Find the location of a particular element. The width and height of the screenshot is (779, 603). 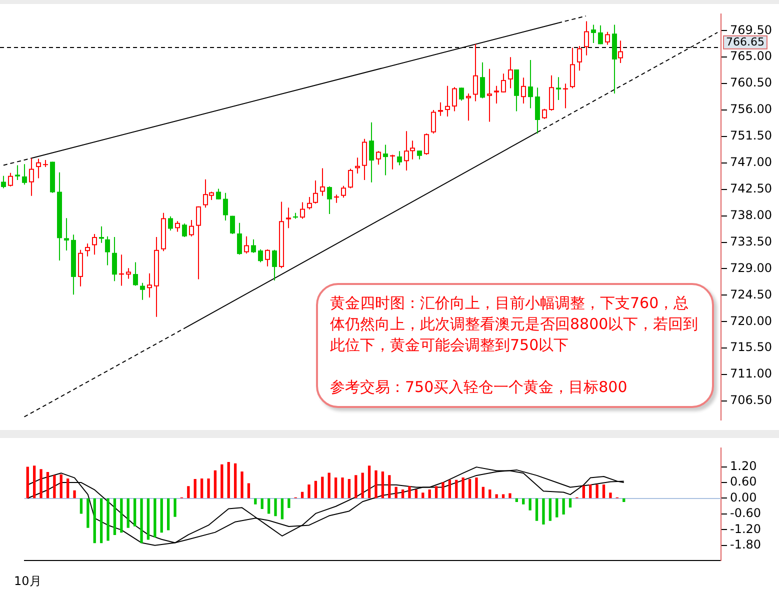

y-tick-label: 747.00 is located at coordinates (751, 162).